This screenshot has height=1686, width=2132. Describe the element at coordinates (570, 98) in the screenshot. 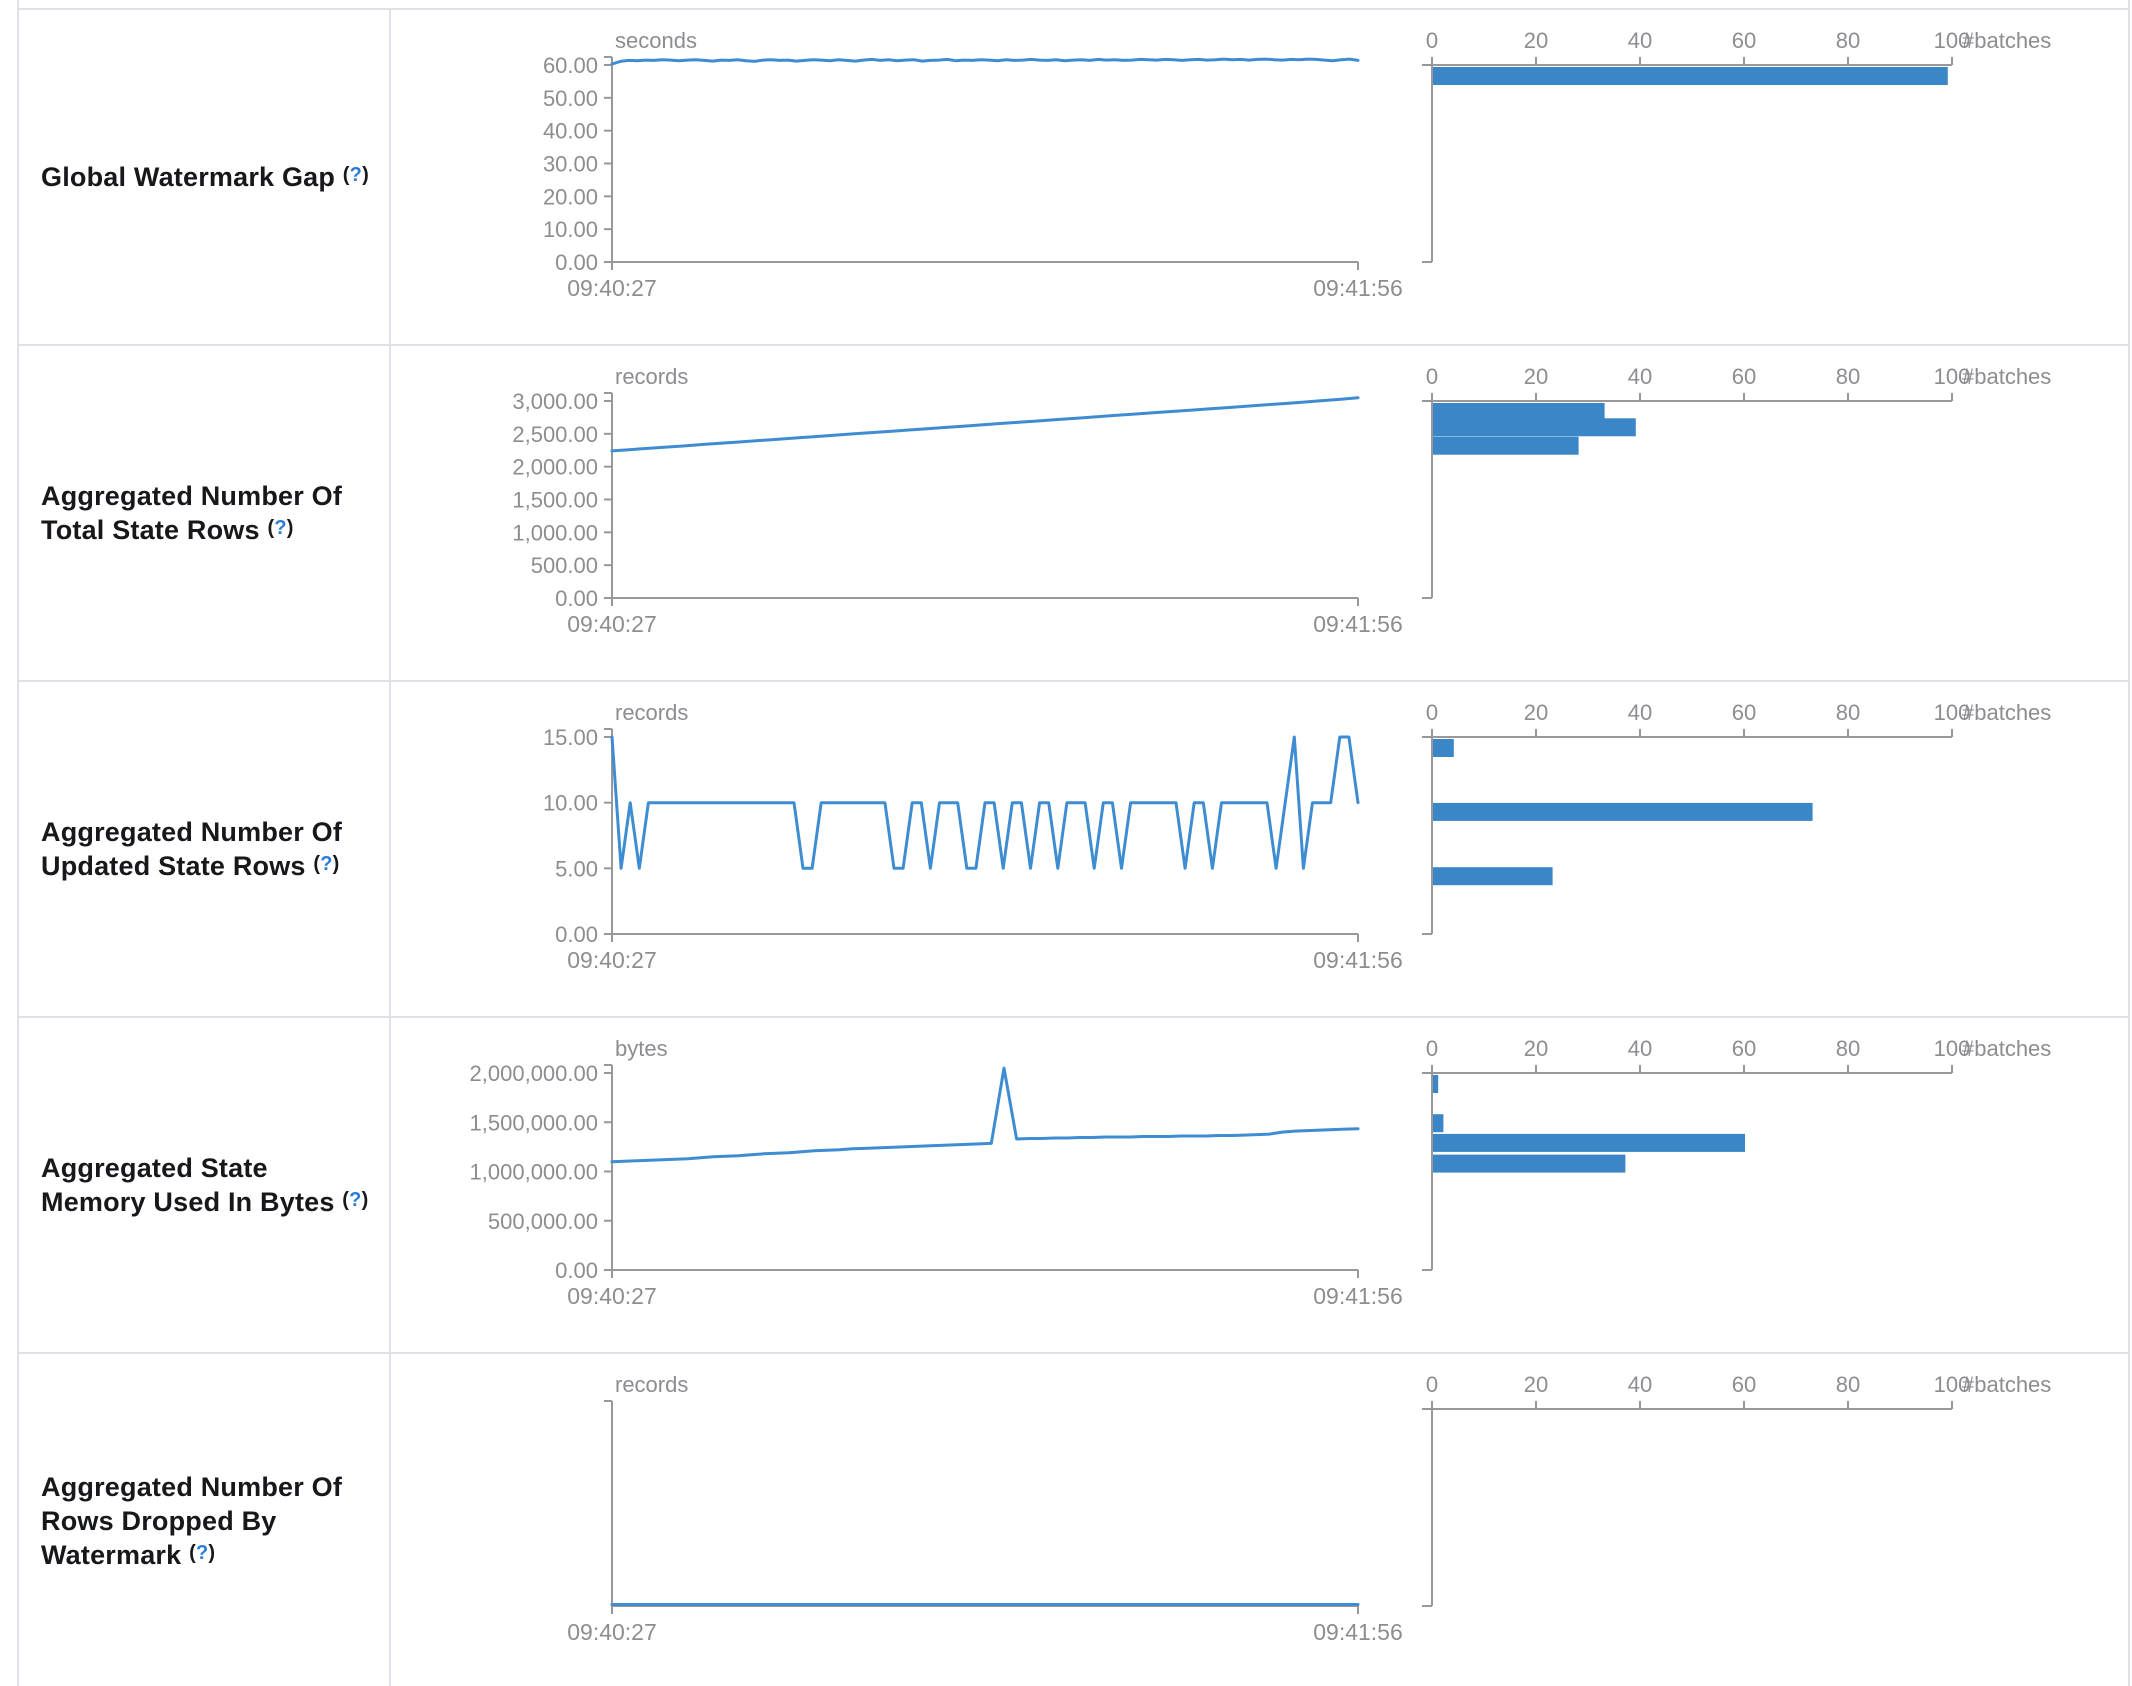

I see `timeline-y-tick-label: 50.00` at that location.